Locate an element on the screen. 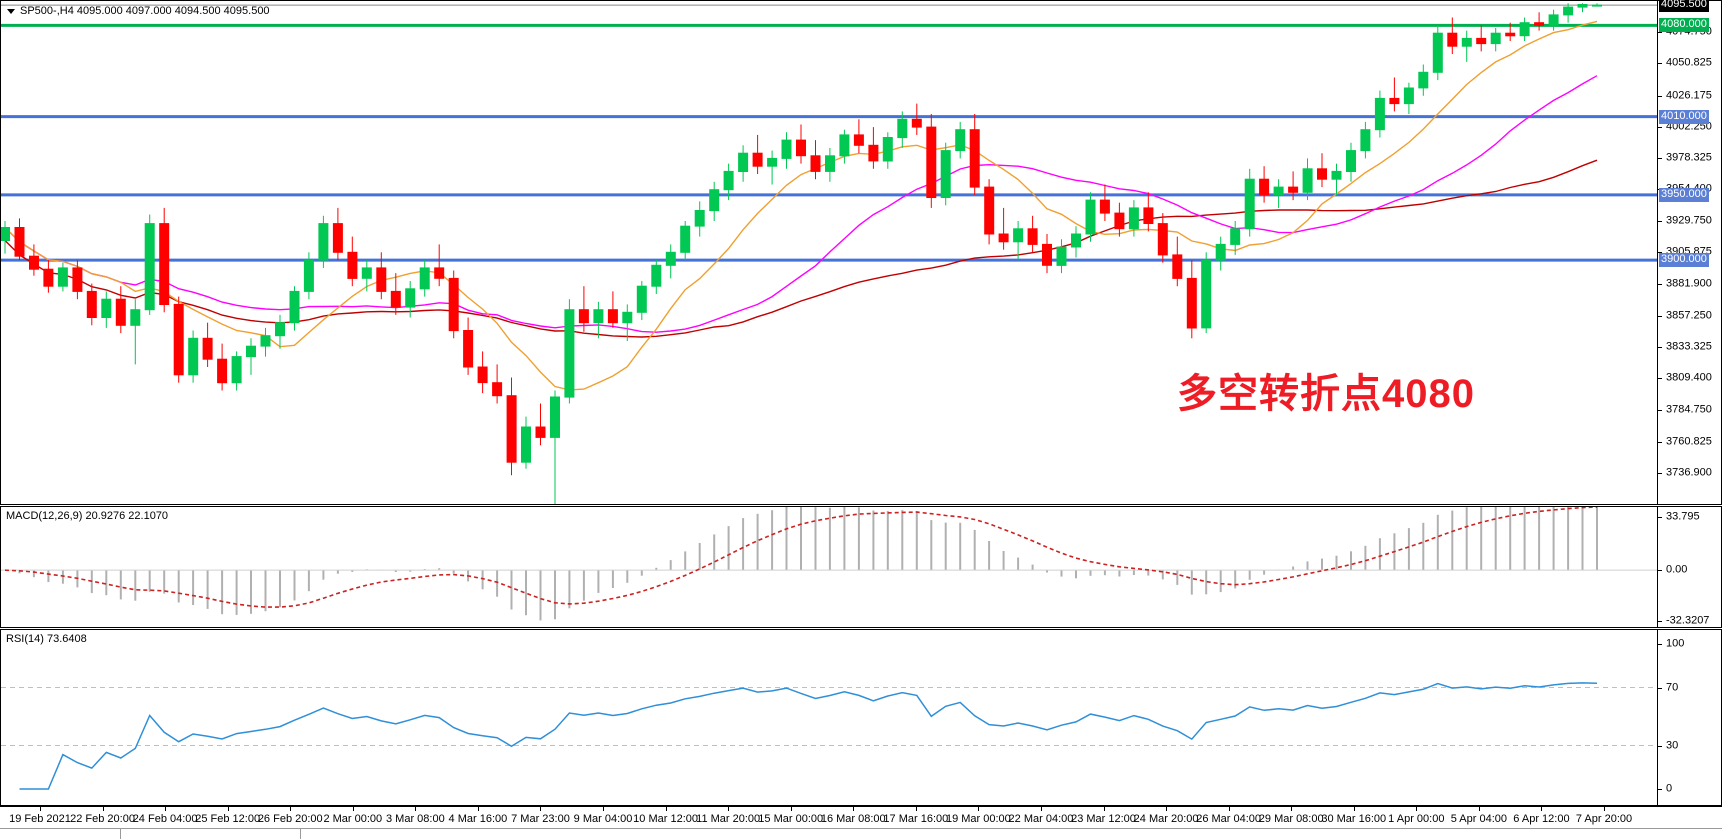 The height and width of the screenshot is (839, 1722). macd-signal-line is located at coordinates (801, 557).